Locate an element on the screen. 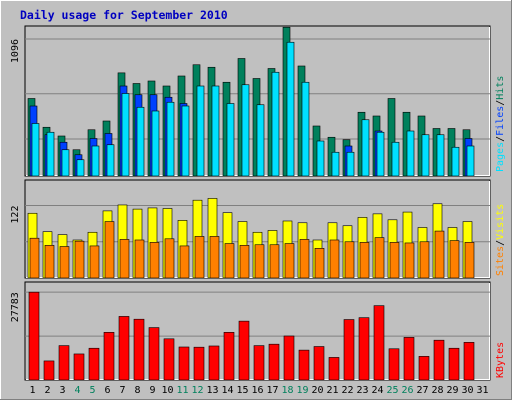 Image resolution: width=512 pixels, height=400 pixels. x-label-day-26: 26 is located at coordinates (407, 390).